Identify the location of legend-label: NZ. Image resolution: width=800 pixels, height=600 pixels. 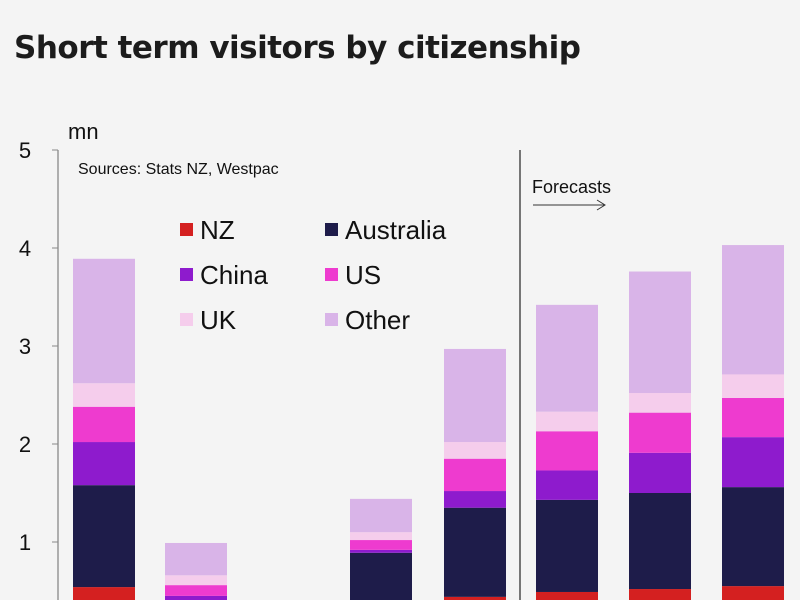
(217, 230).